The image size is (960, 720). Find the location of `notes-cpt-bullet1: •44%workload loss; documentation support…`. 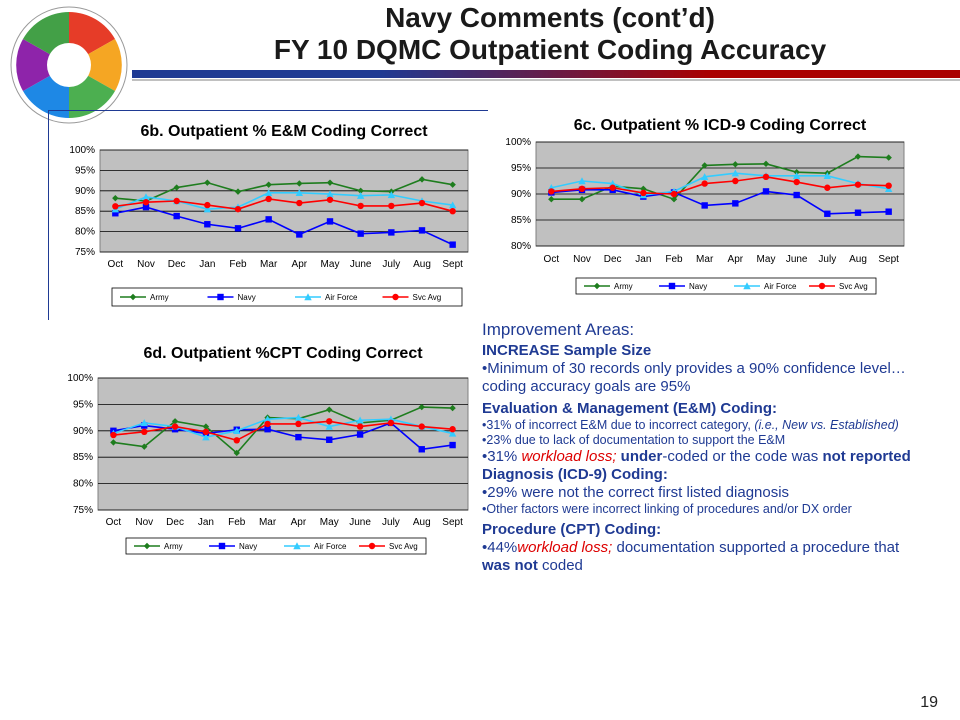

notes-cpt-bullet1: •44%workload loss; documentation support… is located at coordinates (702, 557).